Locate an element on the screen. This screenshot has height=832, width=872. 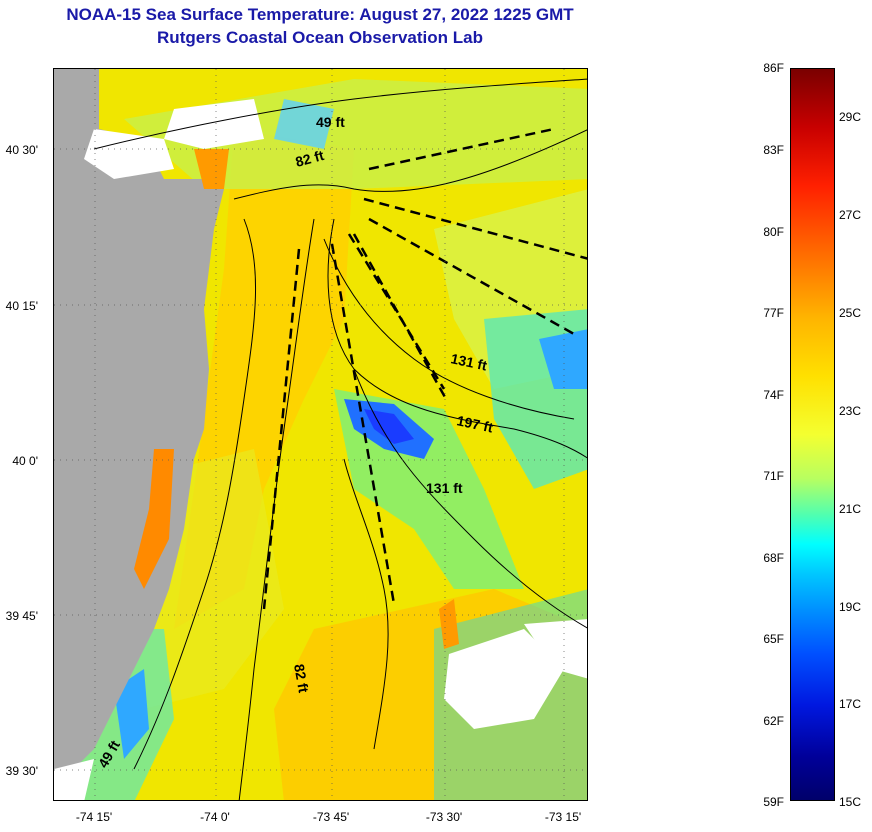
isobath-label-131ft-south: 131 ft is located at coordinates (444, 488).